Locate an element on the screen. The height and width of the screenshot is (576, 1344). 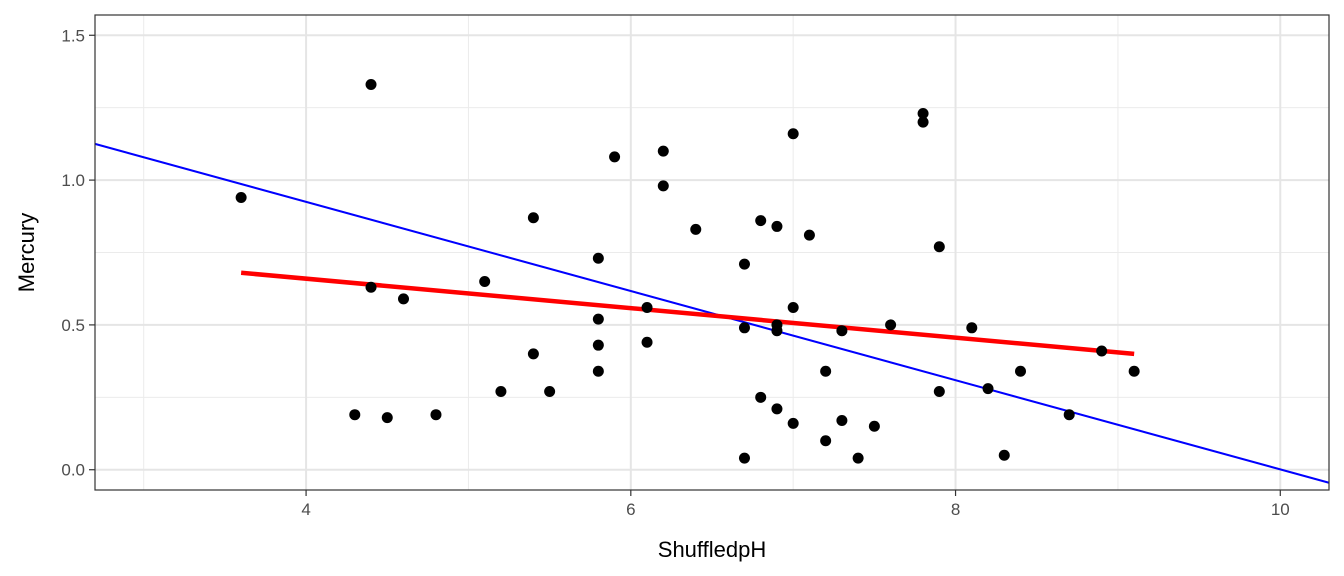
y-tick-label: 1.0 is located at coordinates (73, 180).